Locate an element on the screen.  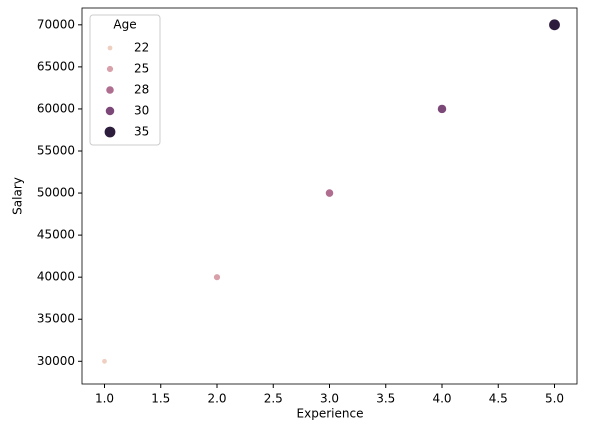
x-tick-label: 2.0 is located at coordinates (216, 399).